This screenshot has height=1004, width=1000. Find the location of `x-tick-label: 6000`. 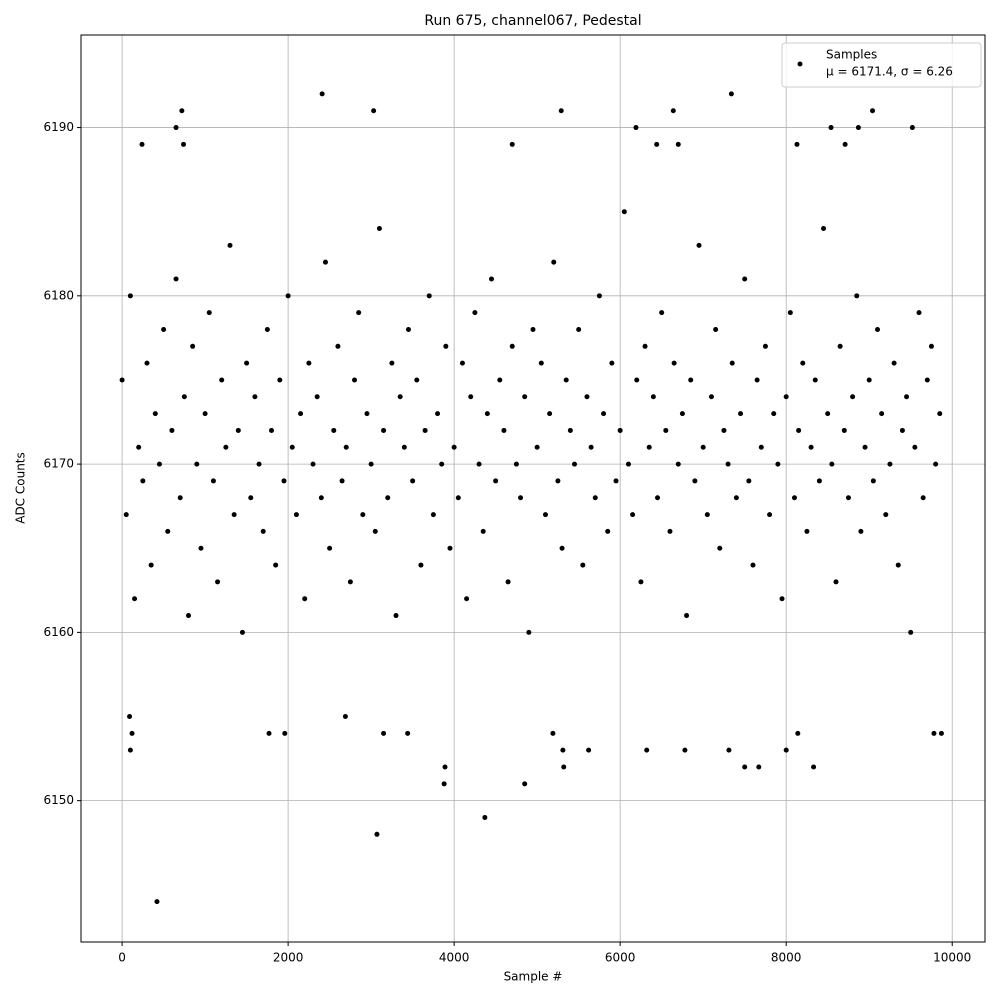

x-tick-label: 6000 is located at coordinates (620, 958).